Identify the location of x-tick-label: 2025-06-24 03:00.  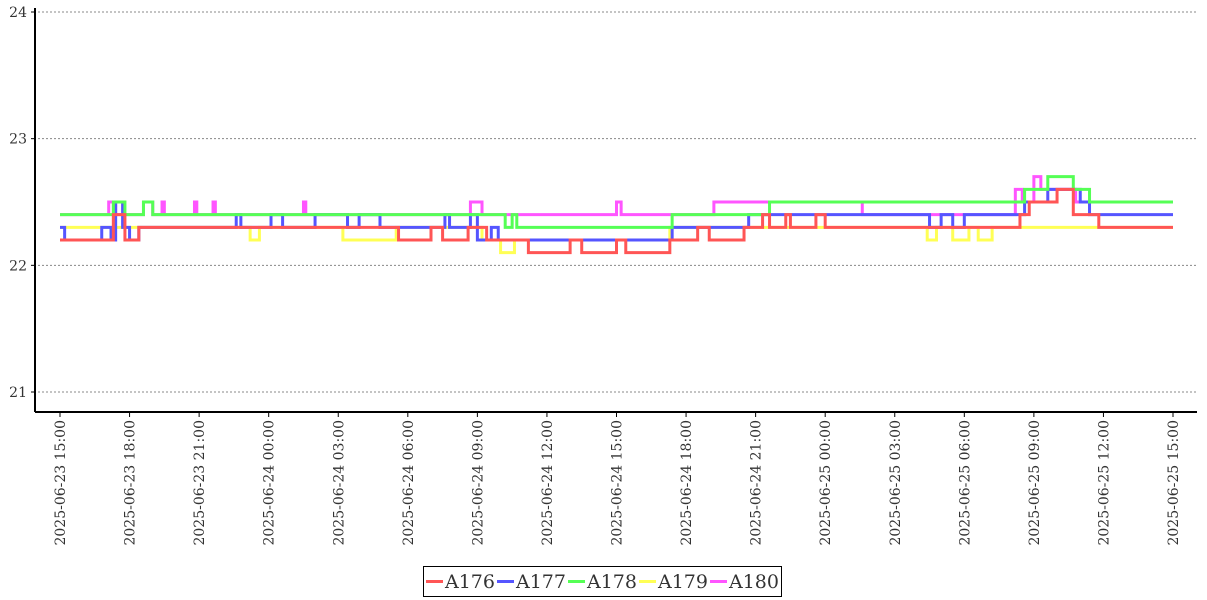
(339, 483).